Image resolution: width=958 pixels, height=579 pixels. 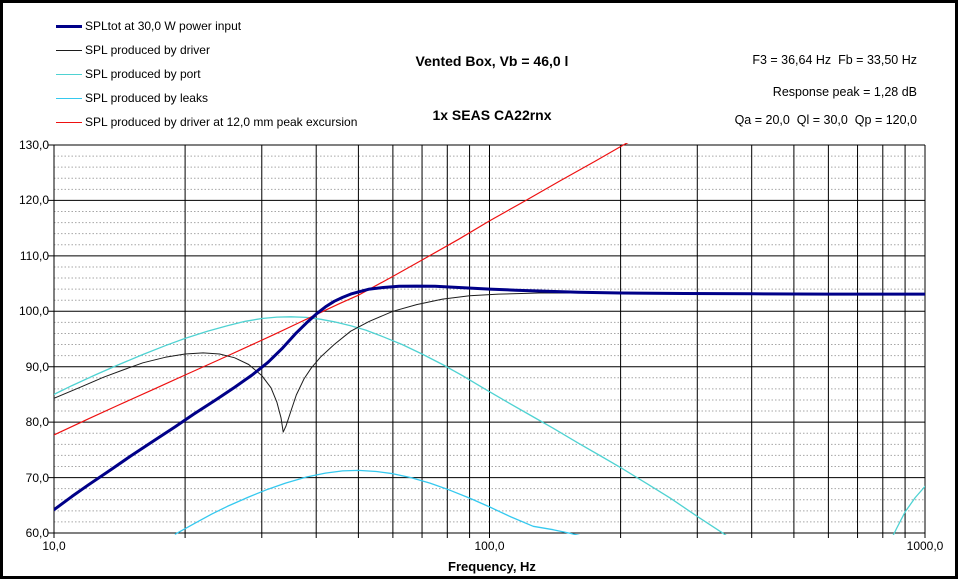 I want to click on y-tick-label: 110,0, so click(x=34, y=255).